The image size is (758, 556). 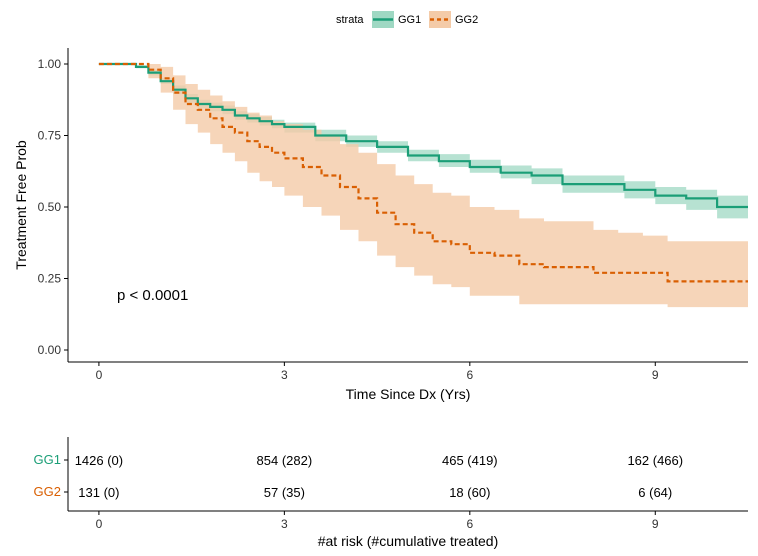 I want to click on legend-label-gg1: GG1, so click(x=409, y=20).